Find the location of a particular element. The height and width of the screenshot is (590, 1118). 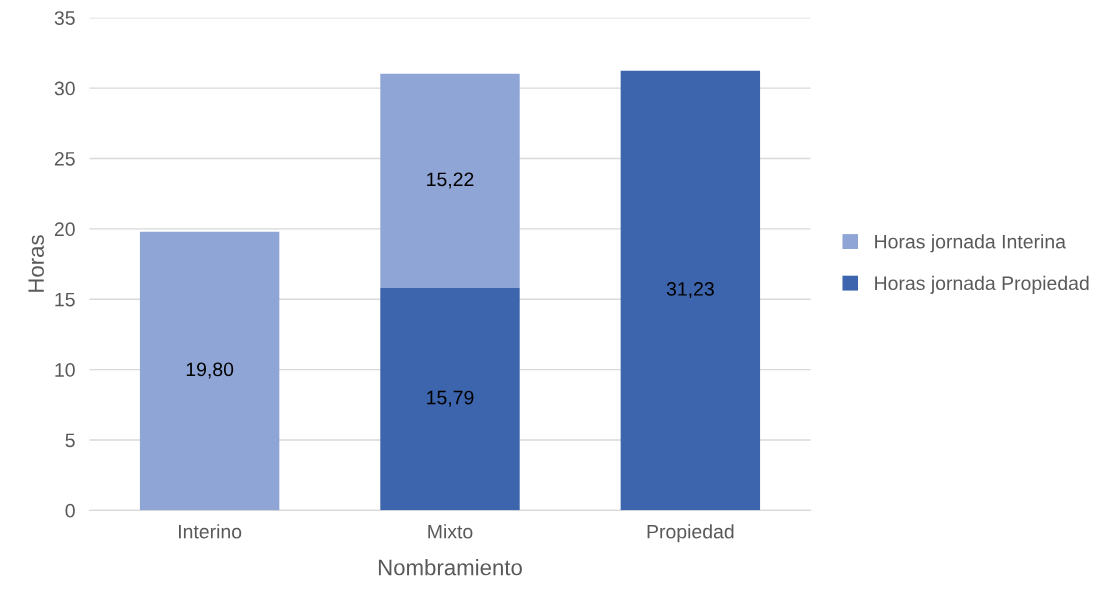

data-label: 31,23 is located at coordinates (690, 290).